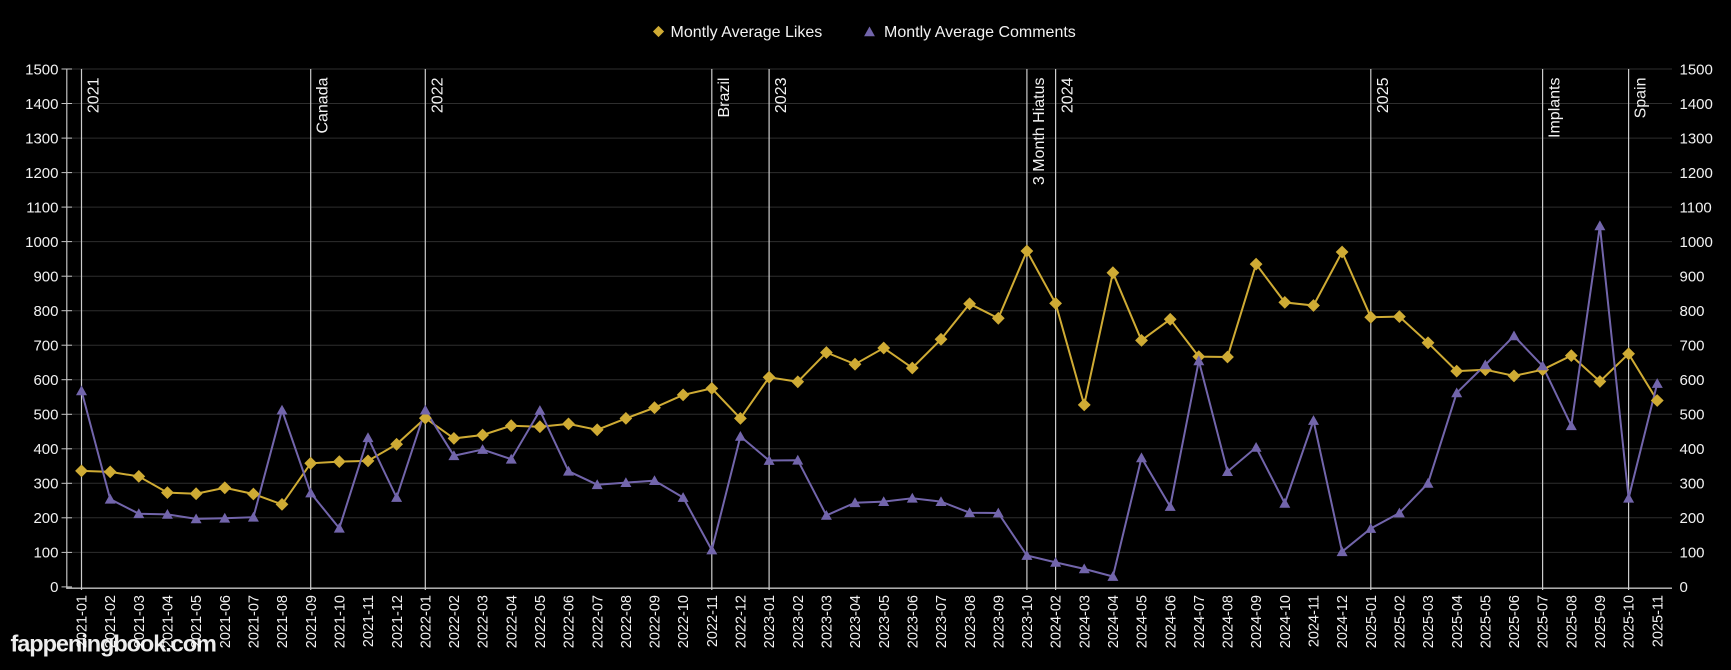 This screenshot has width=1731, height=670. Describe the element at coordinates (1572, 621) in the screenshot. I see `svg-text: 2025-08` at that location.